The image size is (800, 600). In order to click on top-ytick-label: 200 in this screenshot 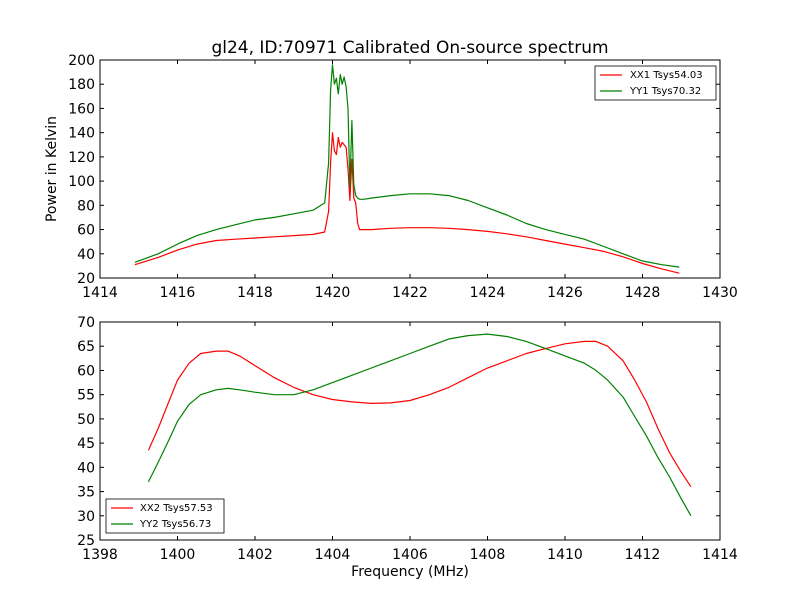, I will do `click(81, 61)`.